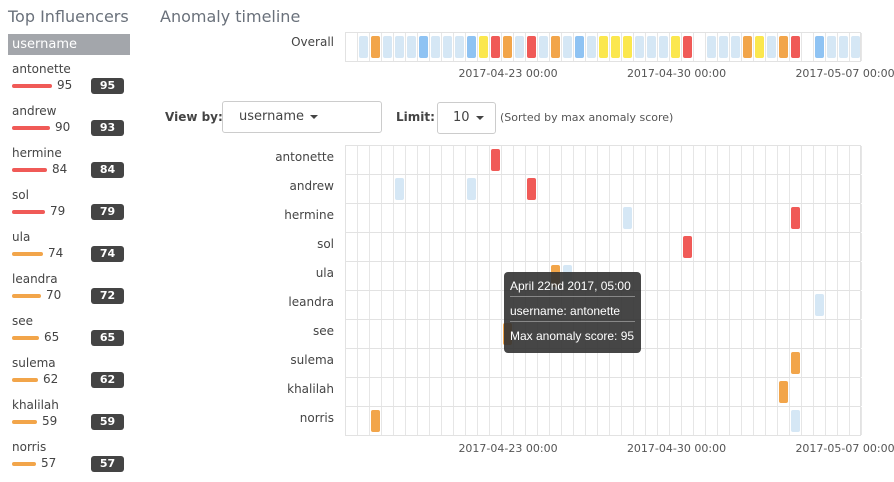 The height and width of the screenshot is (482, 894). Describe the element at coordinates (69, 461) in the screenshot. I see `influencer-item: norris 57 57` at that location.